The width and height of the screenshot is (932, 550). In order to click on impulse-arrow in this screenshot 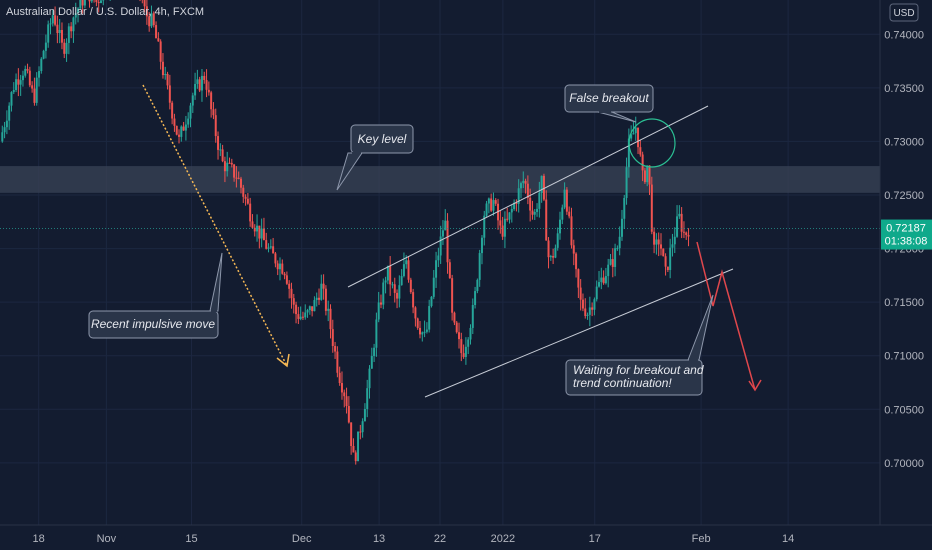, I will do `click(216, 226)`.